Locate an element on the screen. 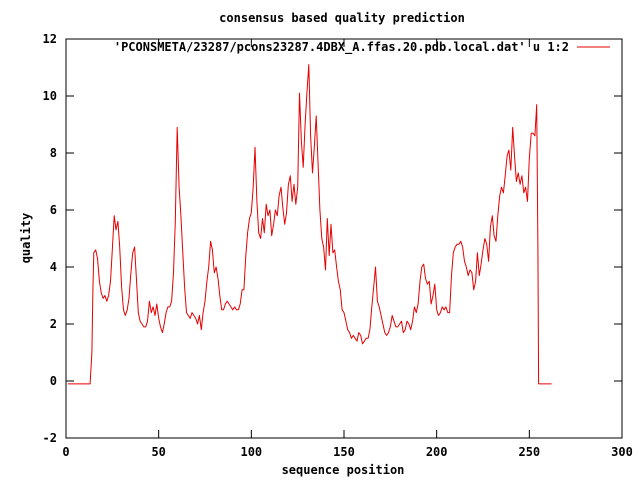 The width and height of the screenshot is (640, 480). x-tick-label: 100 is located at coordinates (251, 452).